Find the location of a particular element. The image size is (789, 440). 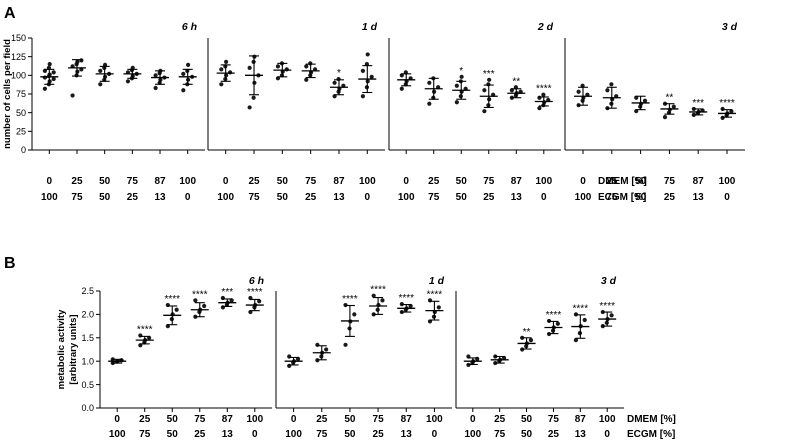

panel-label-a: A is located at coordinates (10, 13).